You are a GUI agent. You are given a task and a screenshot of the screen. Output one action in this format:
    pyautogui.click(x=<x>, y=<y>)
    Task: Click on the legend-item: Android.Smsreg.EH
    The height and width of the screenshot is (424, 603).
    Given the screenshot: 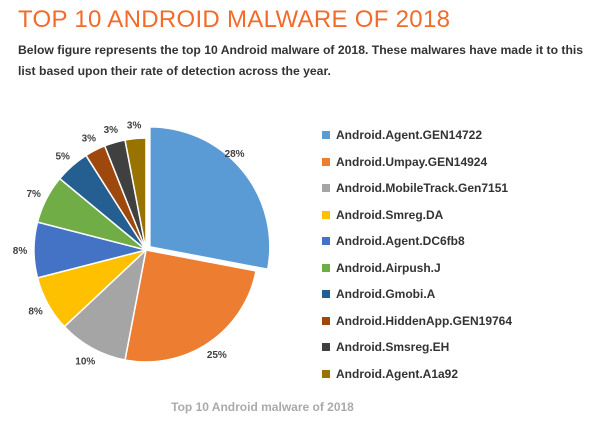 What is the action you would take?
    pyautogui.click(x=385, y=347)
    